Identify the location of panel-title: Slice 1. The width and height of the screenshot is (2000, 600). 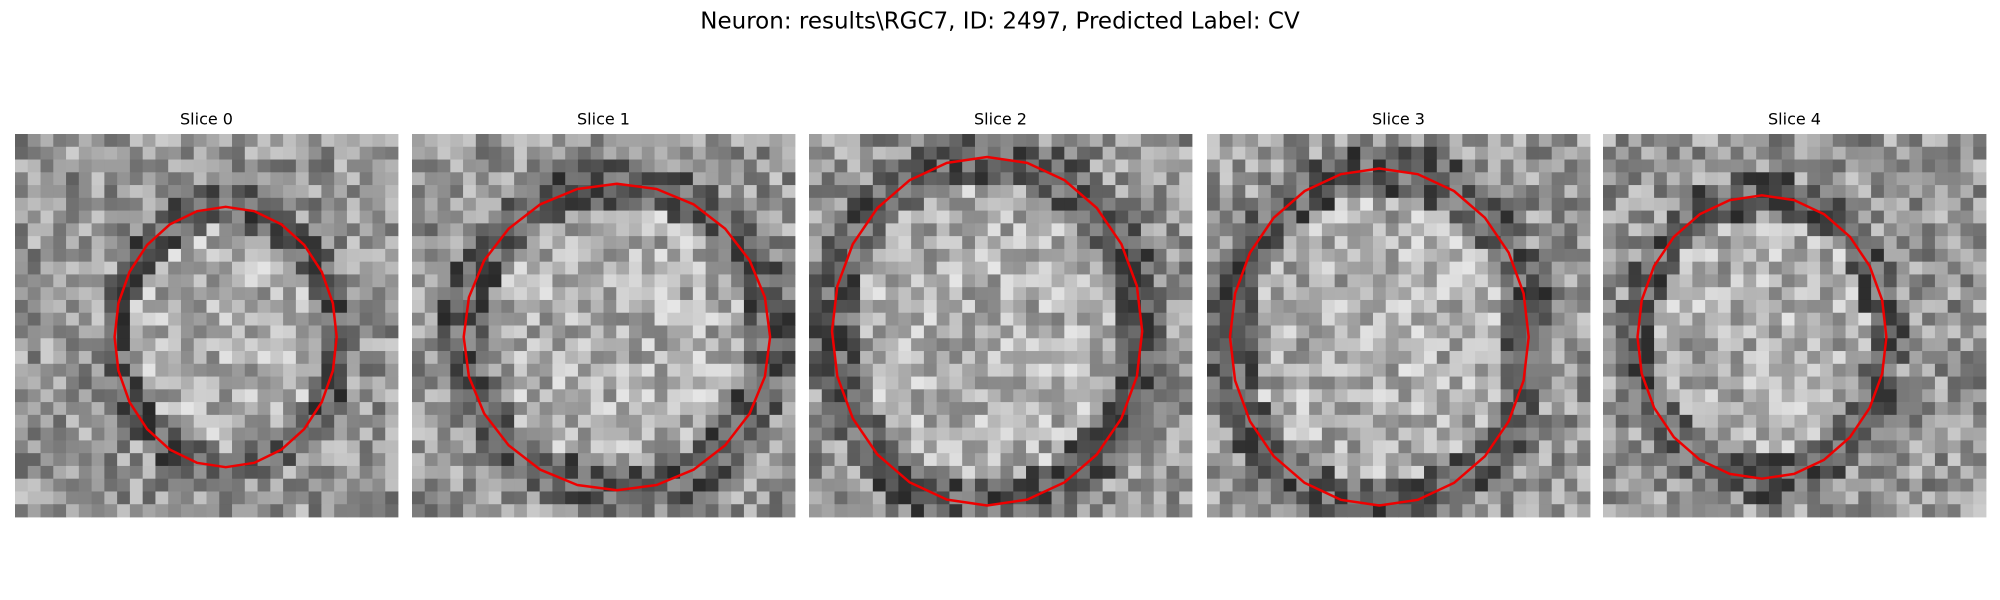
(603, 119).